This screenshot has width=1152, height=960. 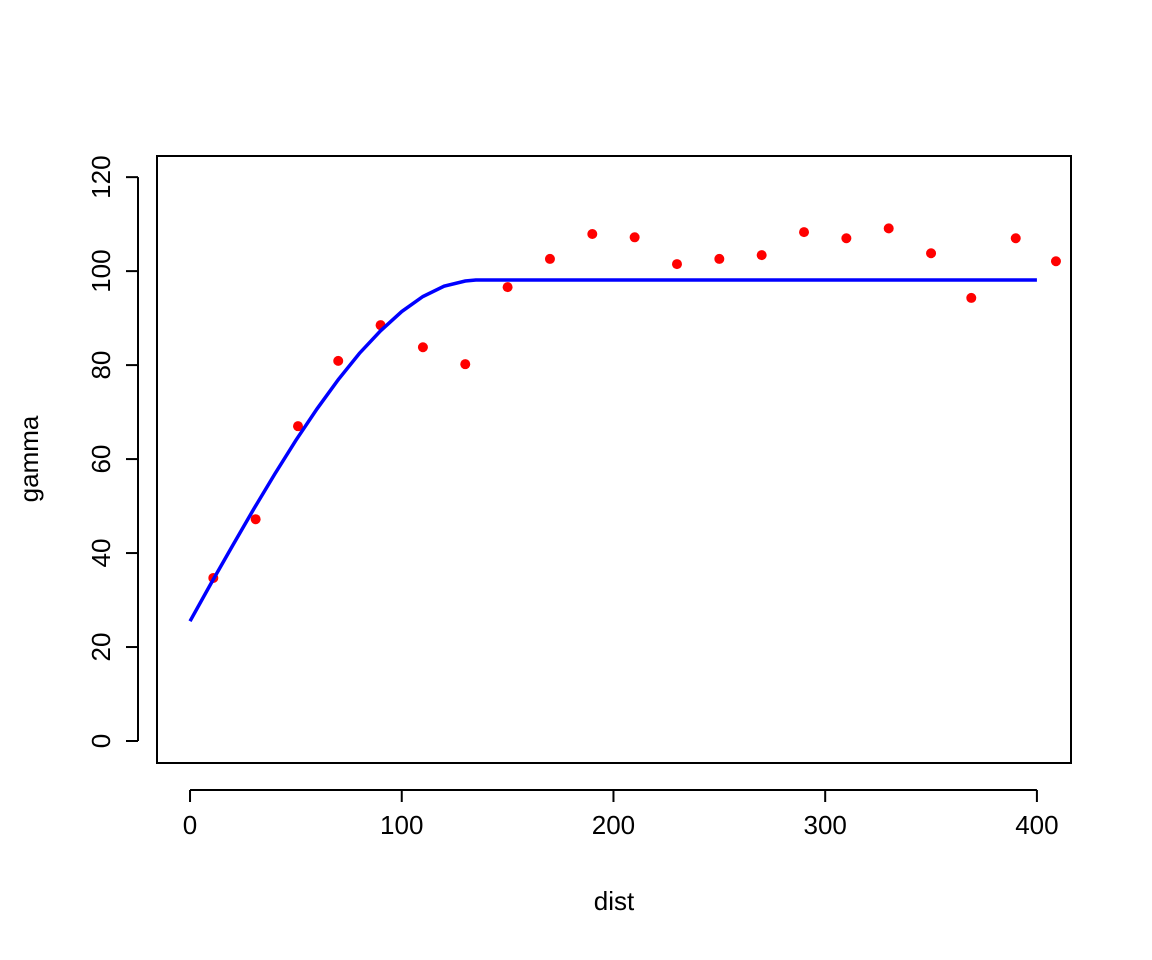 What do you see at coordinates (101, 176) in the screenshot?
I see `y-tick-label: 120` at bounding box center [101, 176].